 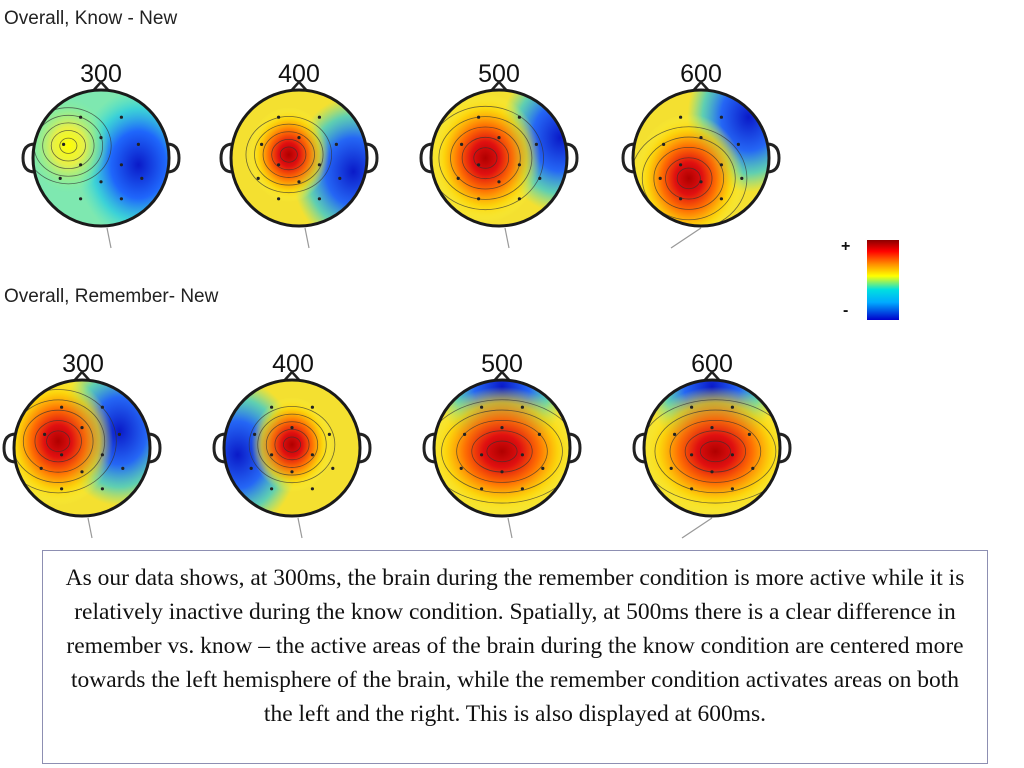 I want to click on colorbar-minus-label: -, so click(x=846, y=310).